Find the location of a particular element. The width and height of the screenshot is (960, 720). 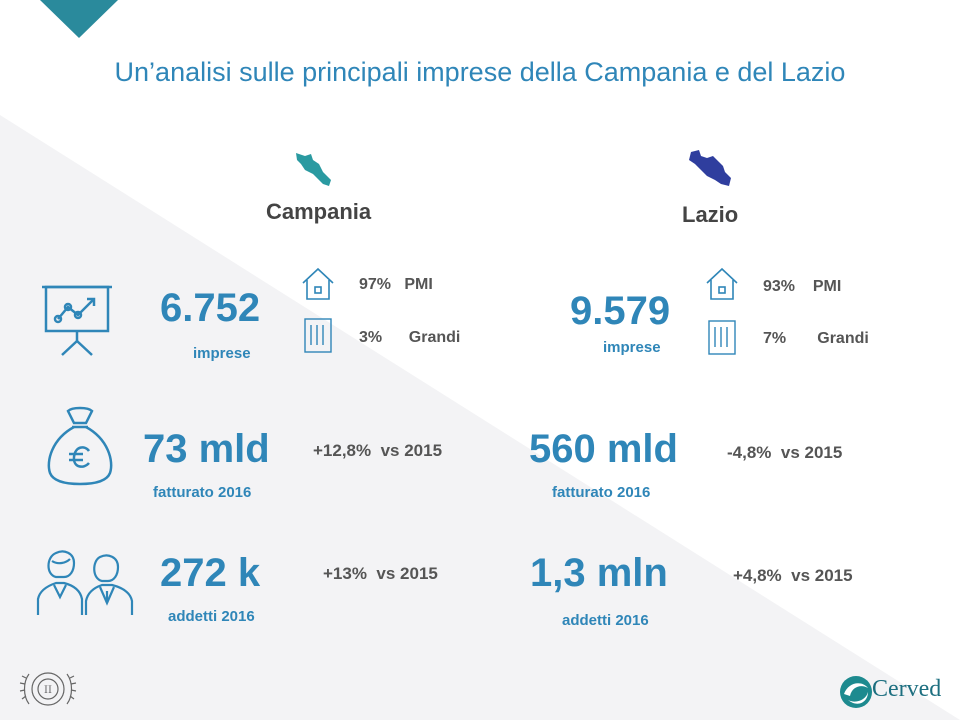

lazio-title: Lazio is located at coordinates (710, 214).